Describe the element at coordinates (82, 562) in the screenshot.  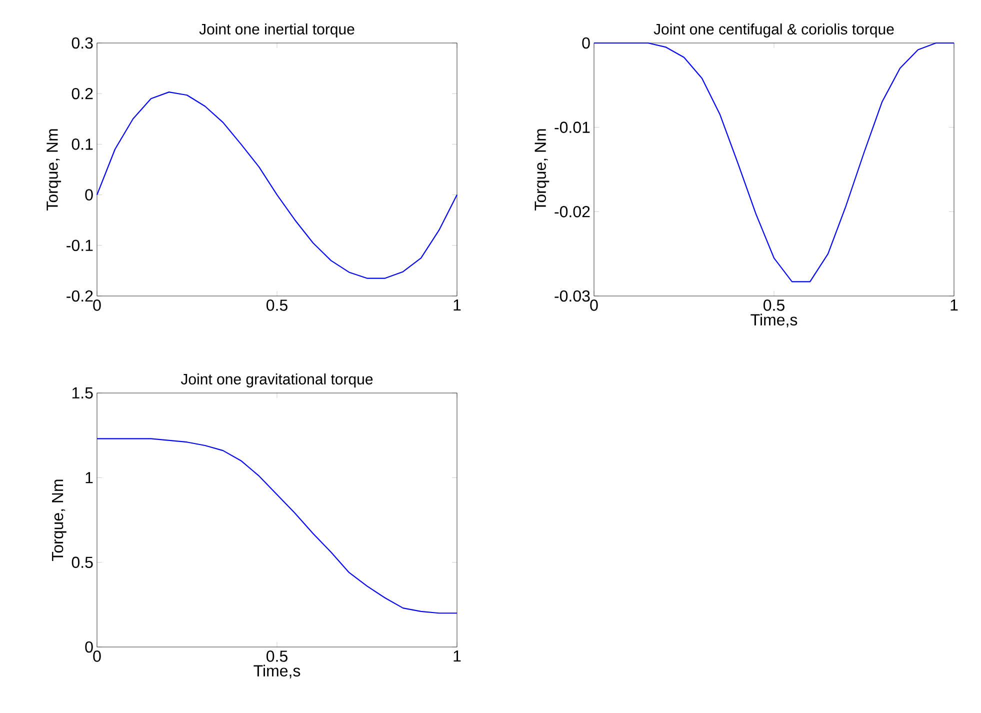
I see `y-tick-label: 0.5` at that location.